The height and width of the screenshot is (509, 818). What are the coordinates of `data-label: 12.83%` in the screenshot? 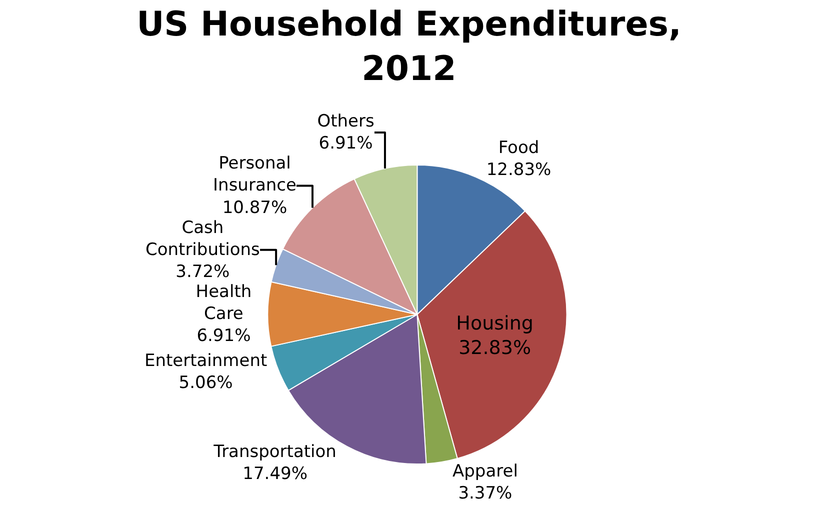 It's located at (519, 170).